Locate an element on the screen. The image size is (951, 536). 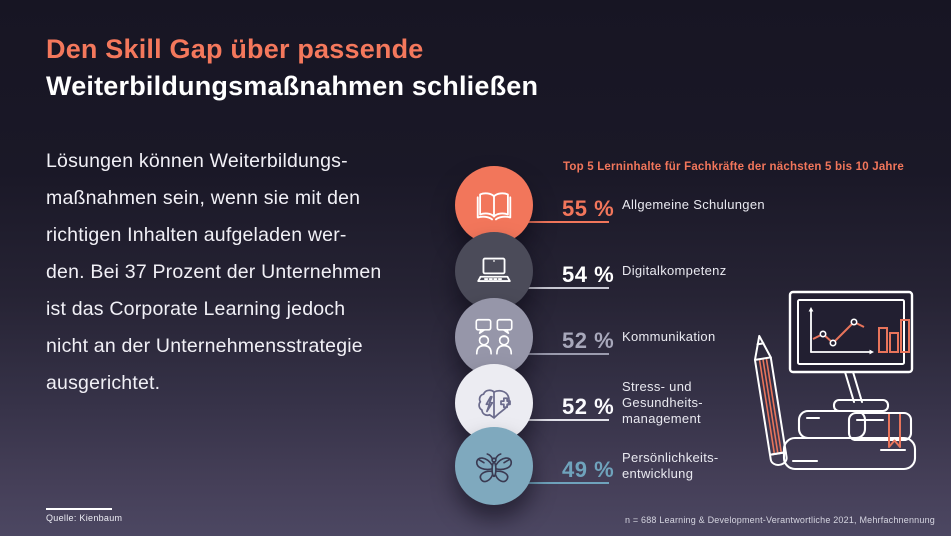
percent-value: 55 % is located at coordinates (588, 208).